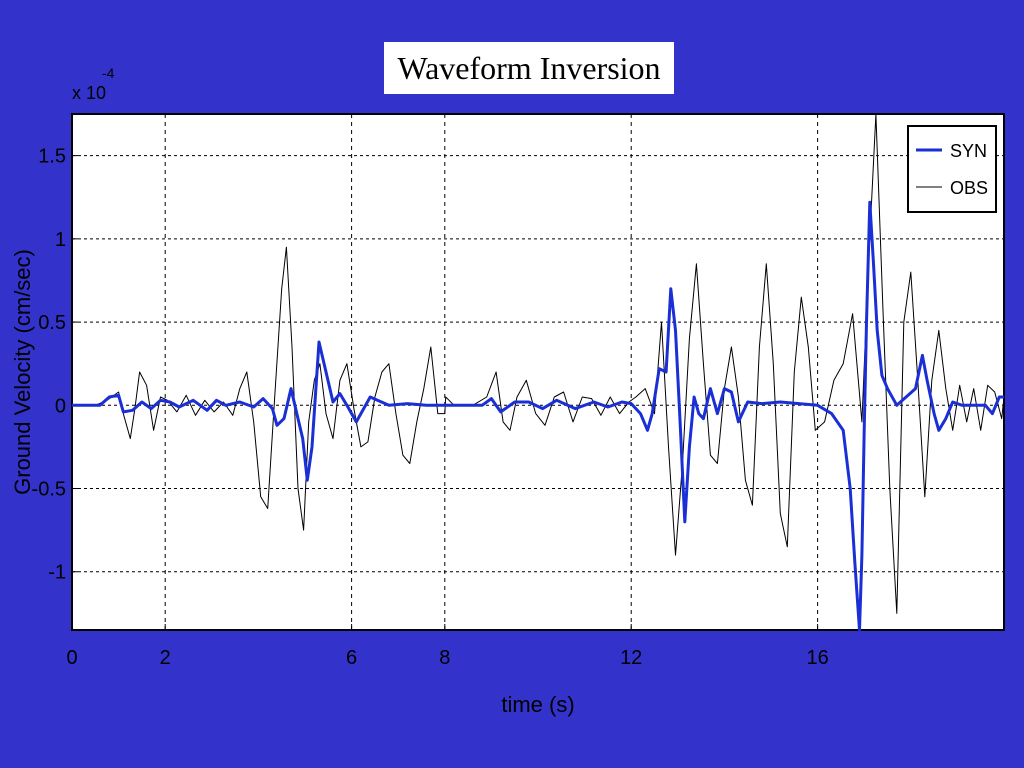 The width and height of the screenshot is (1024, 768). What do you see at coordinates (351, 658) in the screenshot?
I see `x-tick-label: 6` at bounding box center [351, 658].